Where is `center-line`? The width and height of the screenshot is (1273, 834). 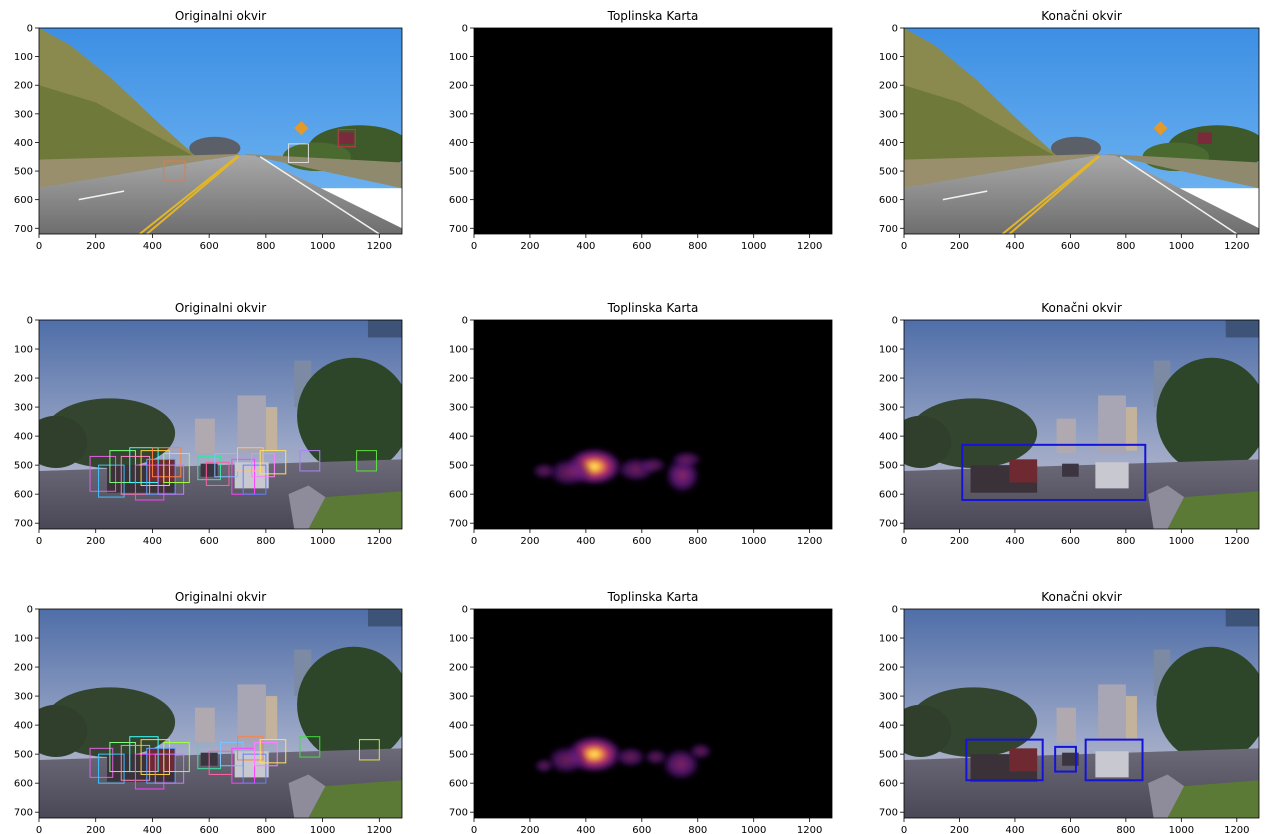
center-line is located at coordinates (189, 194).